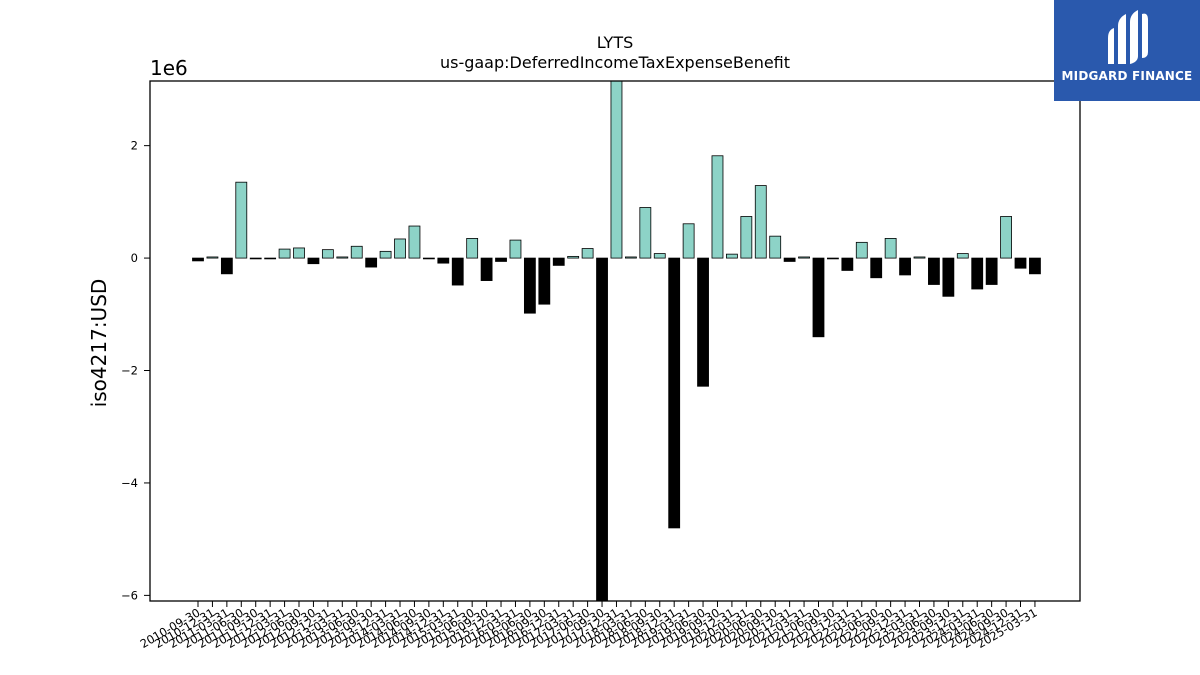 This screenshot has height=675, width=1200. What do you see at coordinates (1127, 76) in the screenshot?
I see `brand-name: MIDGARD FINANCE` at bounding box center [1127, 76].